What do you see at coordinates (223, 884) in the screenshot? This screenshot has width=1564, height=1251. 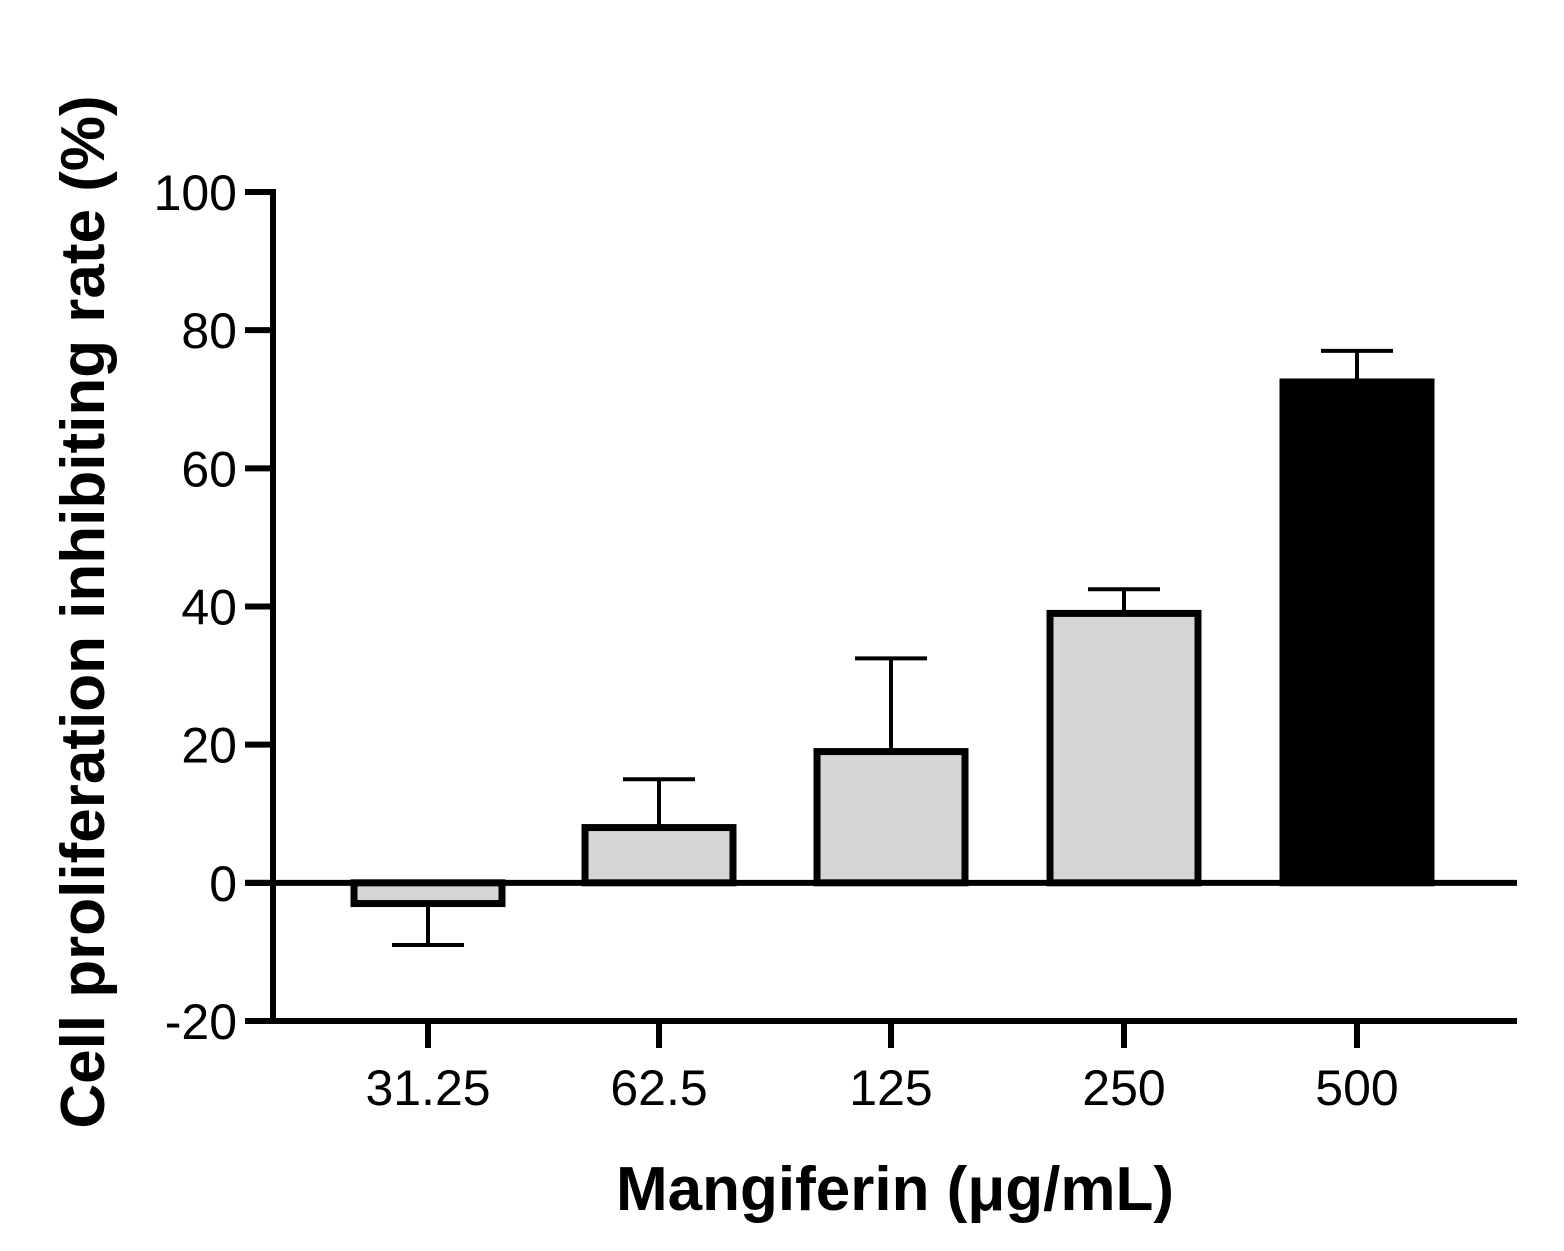 I see `y-tick-label: 0` at bounding box center [223, 884].